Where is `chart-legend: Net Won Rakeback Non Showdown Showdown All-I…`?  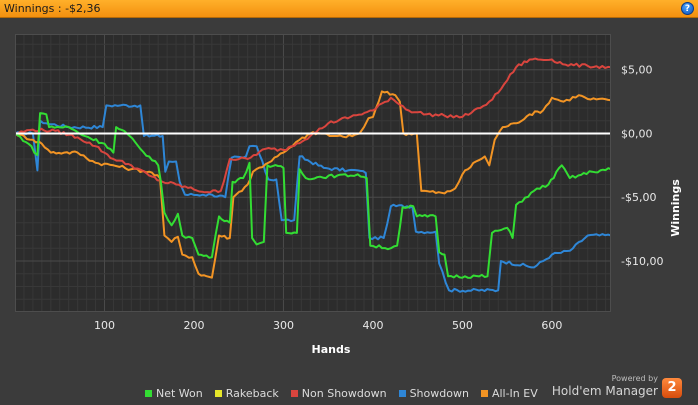
chart-legend: Net Won Rakeback Non Showdown Showdown All-I… is located at coordinates (341, 393).